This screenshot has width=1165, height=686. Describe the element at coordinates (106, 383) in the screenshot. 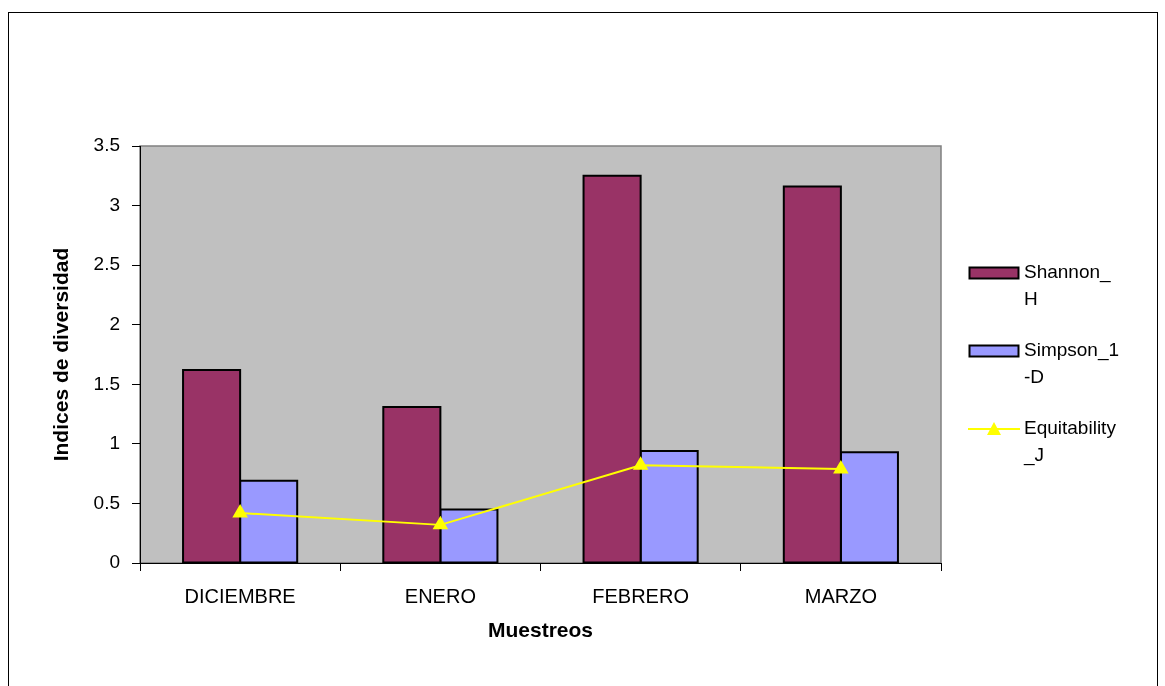

I see `y-tick-label: 1.5` at that location.